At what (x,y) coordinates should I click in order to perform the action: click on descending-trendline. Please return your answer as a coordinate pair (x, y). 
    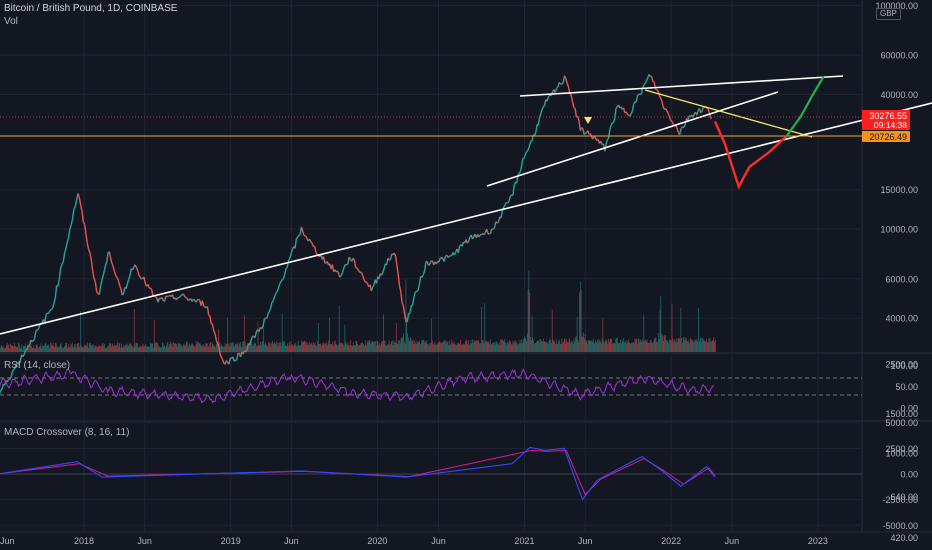
    Looking at the image, I should click on (728, 113).